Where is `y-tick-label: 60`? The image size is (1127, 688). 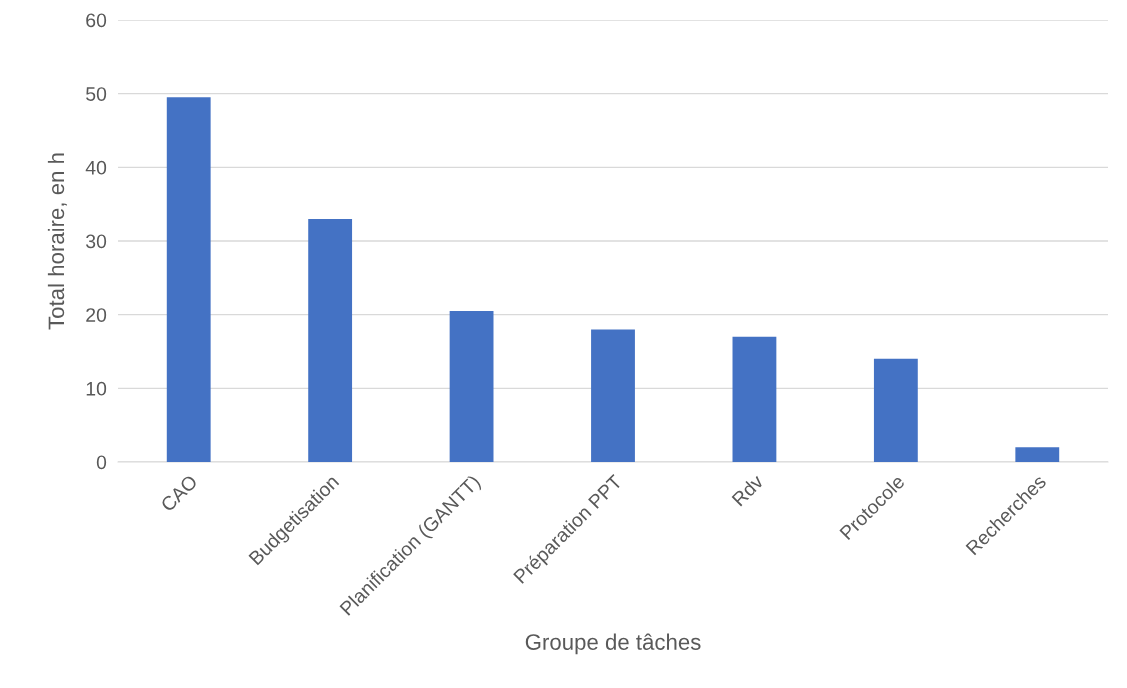 y-tick-label: 60 is located at coordinates (96, 20).